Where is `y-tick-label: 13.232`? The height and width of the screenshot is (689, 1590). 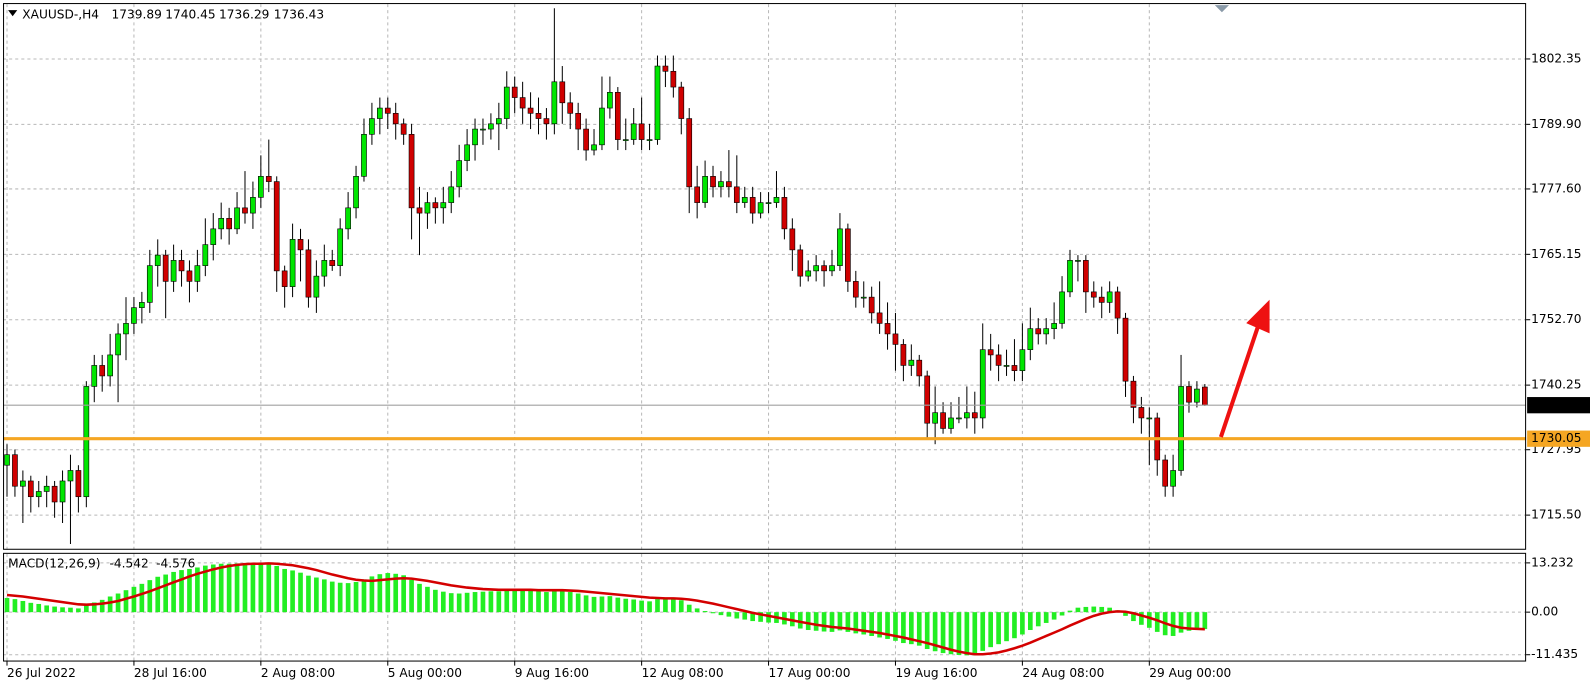
y-tick-label: 13.232 is located at coordinates (1552, 562).